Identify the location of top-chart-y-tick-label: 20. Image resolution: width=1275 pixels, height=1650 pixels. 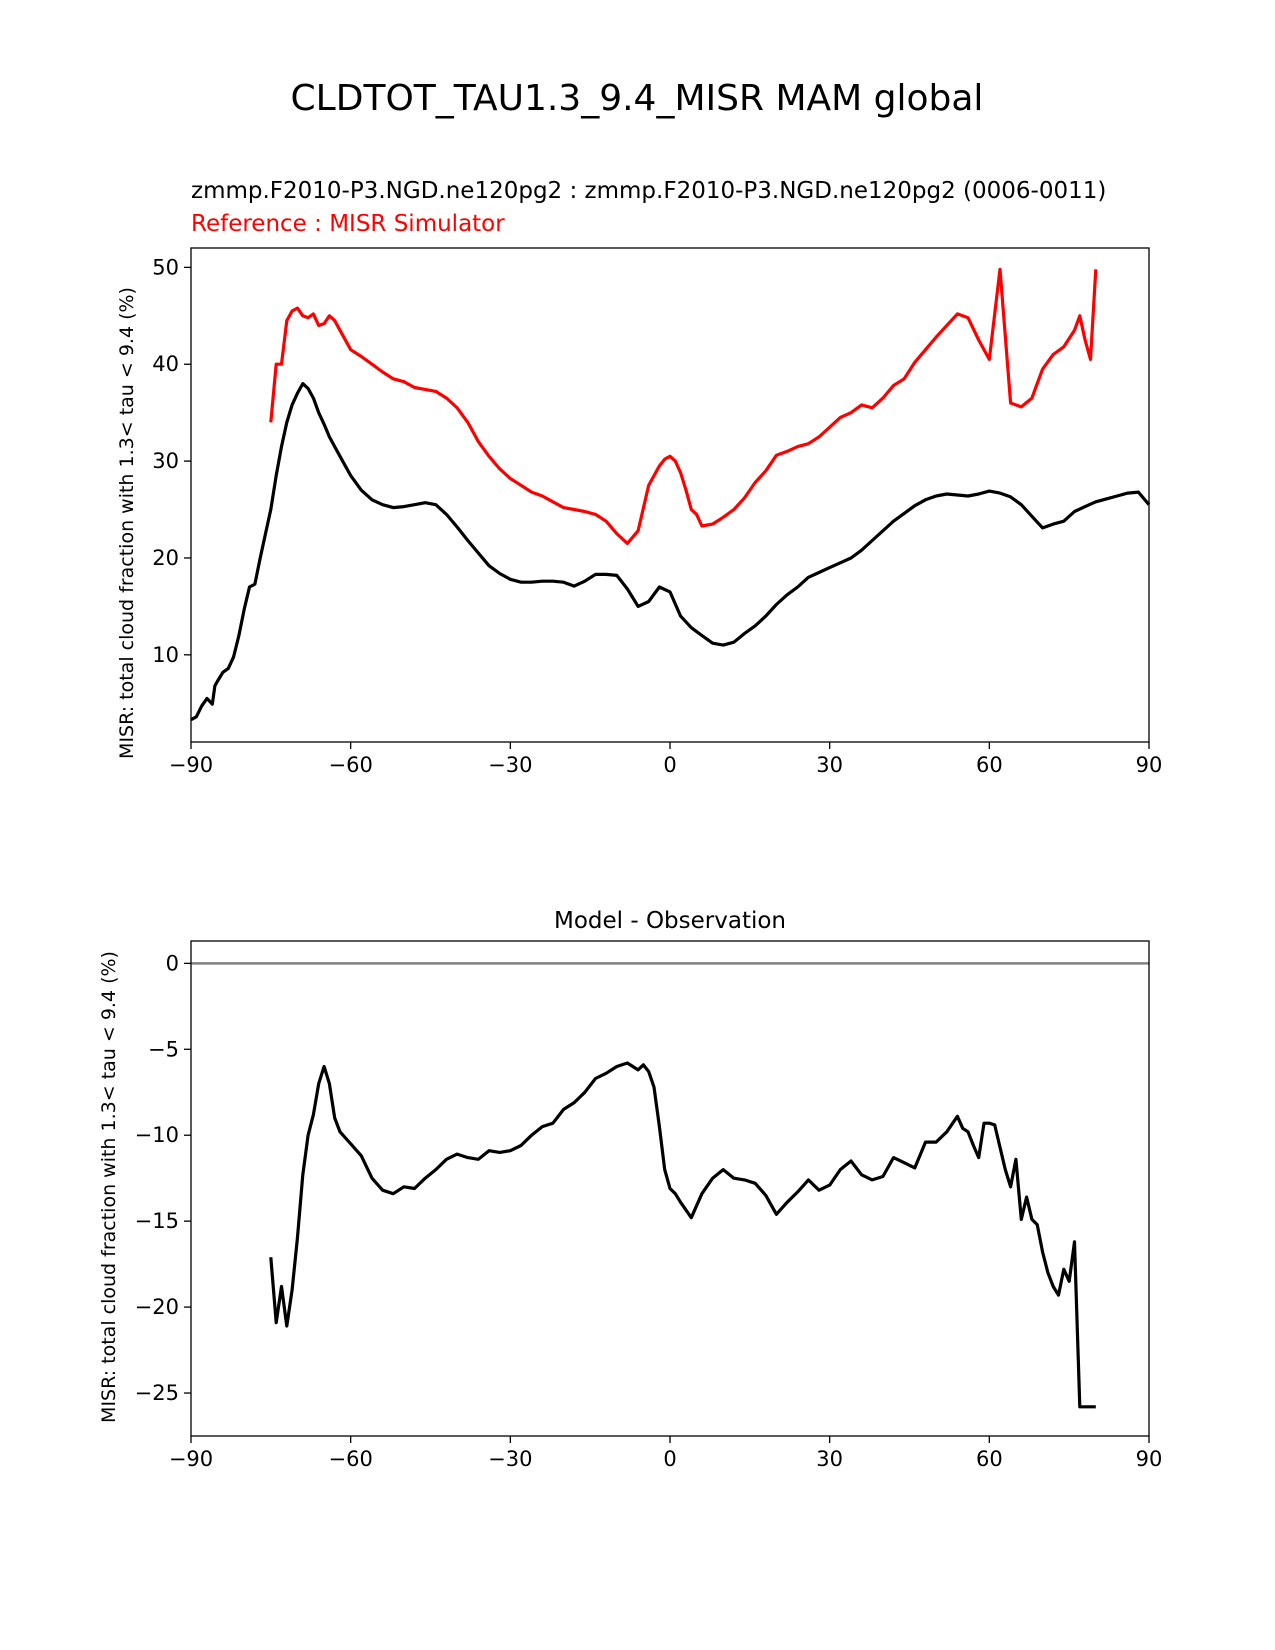
(165, 558).